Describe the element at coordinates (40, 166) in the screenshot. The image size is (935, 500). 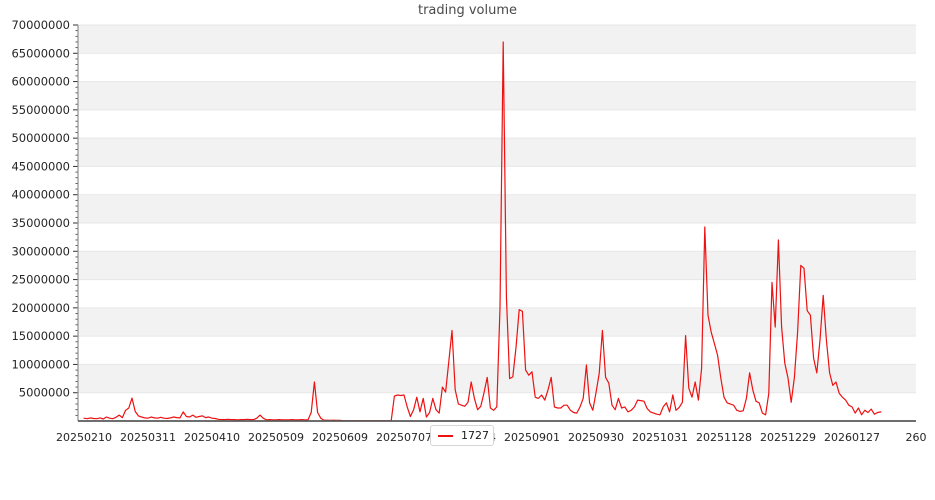
I see `y-axis-label: 45000000` at that location.